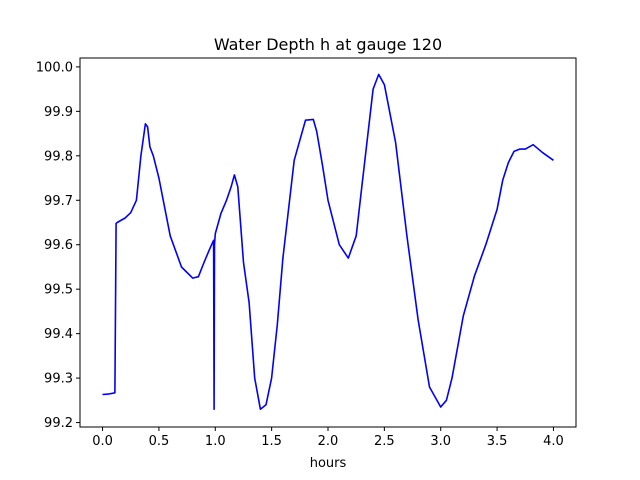 The width and height of the screenshot is (640, 480). I want to click on y-tick-label: 99.9, so click(58, 112).